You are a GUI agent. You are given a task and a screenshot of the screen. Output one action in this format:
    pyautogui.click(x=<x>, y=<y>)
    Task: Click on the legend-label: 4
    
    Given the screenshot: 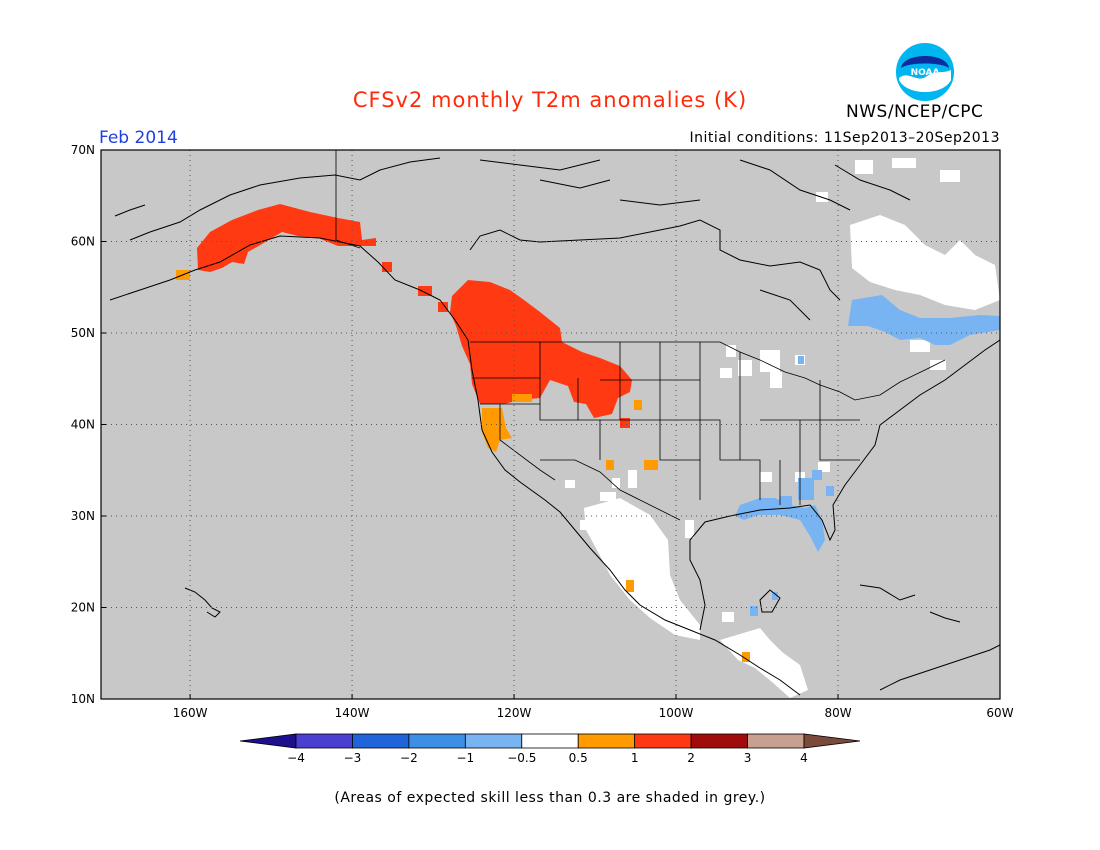 What is the action you would take?
    pyautogui.click(x=804, y=758)
    